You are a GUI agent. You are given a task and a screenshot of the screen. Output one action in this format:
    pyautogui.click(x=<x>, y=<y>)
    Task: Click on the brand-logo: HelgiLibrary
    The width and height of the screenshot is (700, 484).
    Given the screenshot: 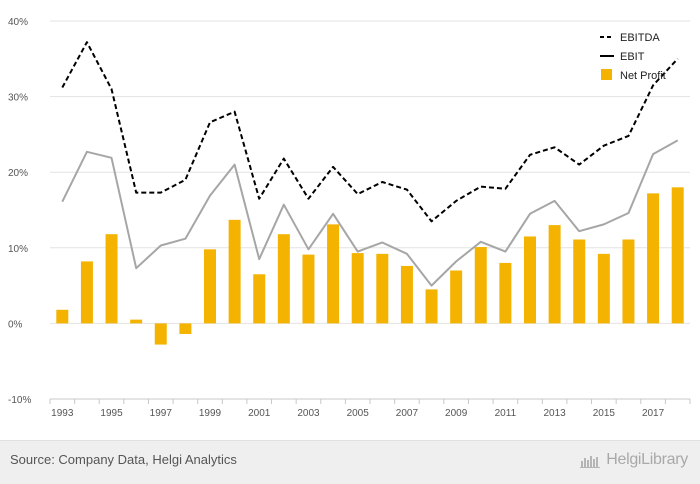 What is the action you would take?
    pyautogui.click(x=634, y=460)
    